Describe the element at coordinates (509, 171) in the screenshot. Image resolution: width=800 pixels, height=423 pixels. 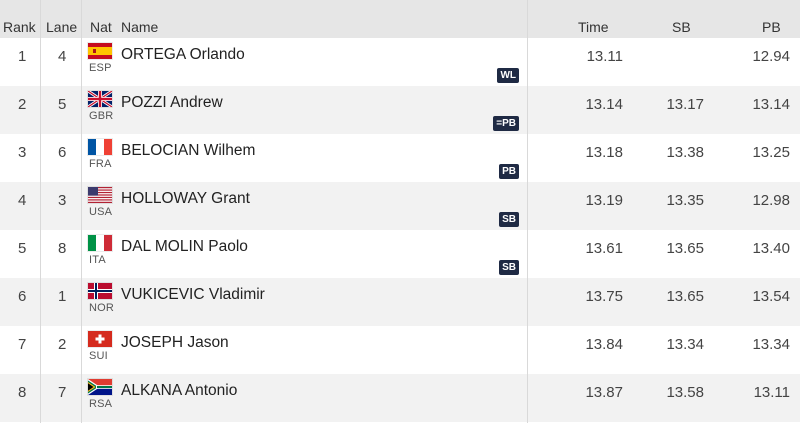
I see `record-badge: PB` at that location.